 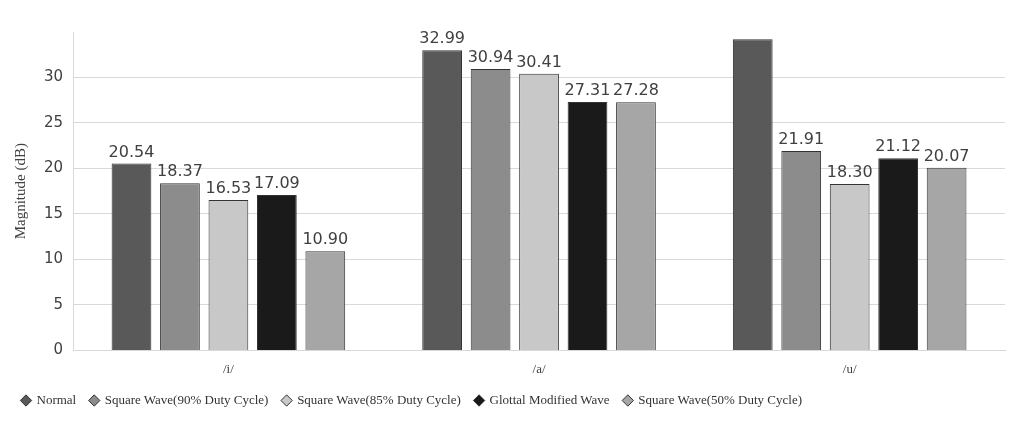 I want to click on y-tick-label: 25, so click(x=53, y=121).